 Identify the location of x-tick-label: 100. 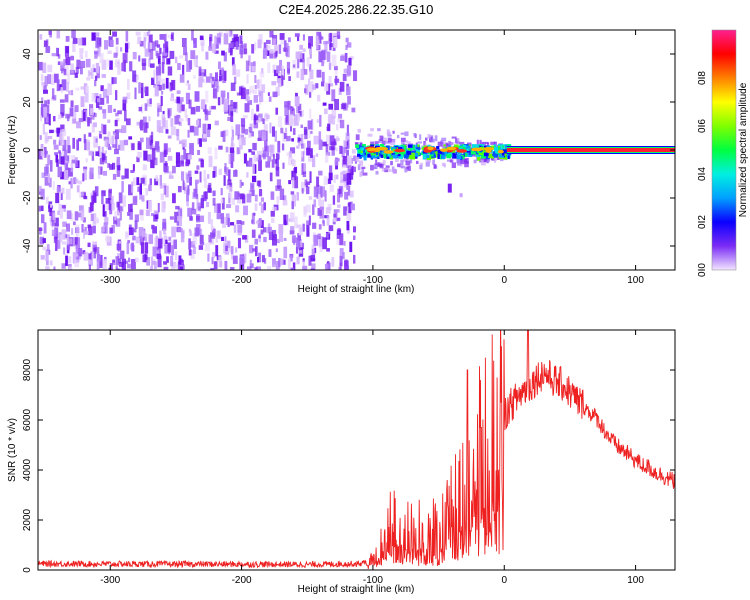
(635, 580).